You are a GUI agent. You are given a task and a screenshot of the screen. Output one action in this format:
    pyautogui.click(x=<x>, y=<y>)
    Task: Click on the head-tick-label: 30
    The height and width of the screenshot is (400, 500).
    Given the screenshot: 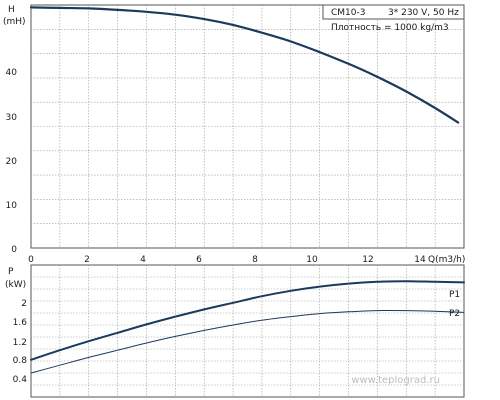 What is the action you would take?
    pyautogui.click(x=12, y=118)
    